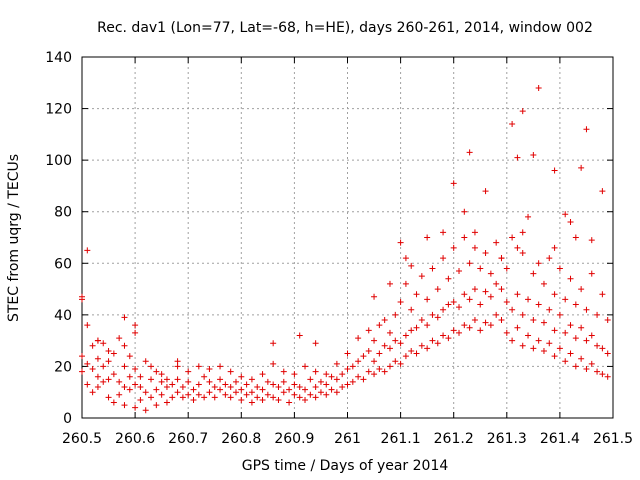  I want to click on x-axis-label: GPS time / Days of year 2014, so click(345, 466).